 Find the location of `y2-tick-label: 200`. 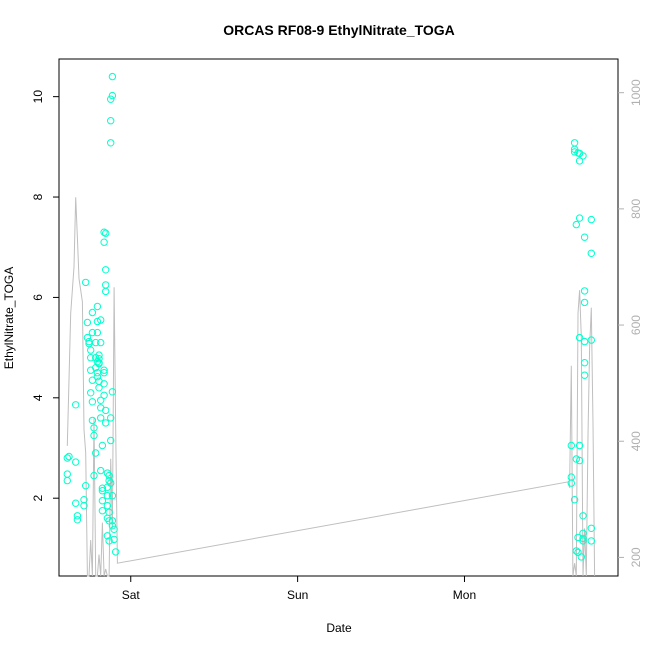

y2-tick-label: 200 is located at coordinates (636, 557).